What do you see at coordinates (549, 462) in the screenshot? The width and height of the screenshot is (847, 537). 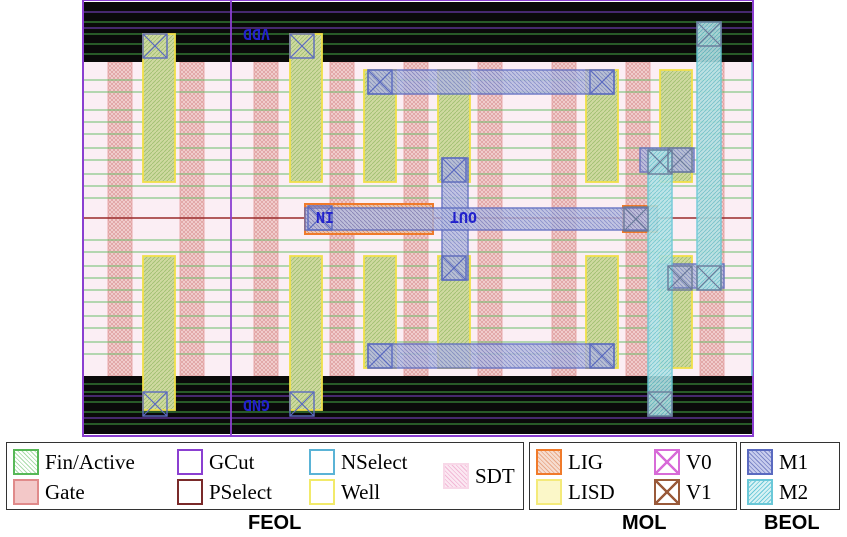 I see `lig-swatch` at bounding box center [549, 462].